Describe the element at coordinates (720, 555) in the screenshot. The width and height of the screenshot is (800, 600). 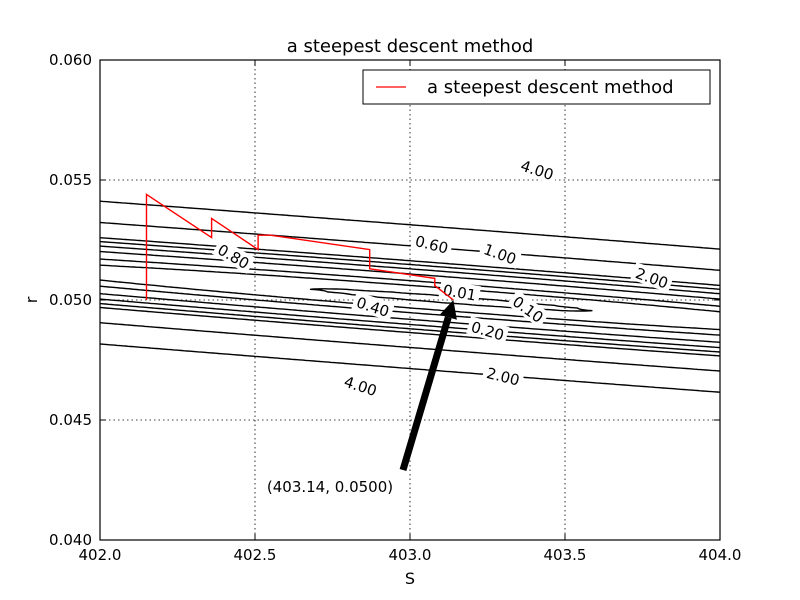
I see `x-tick-label: 404.0` at that location.